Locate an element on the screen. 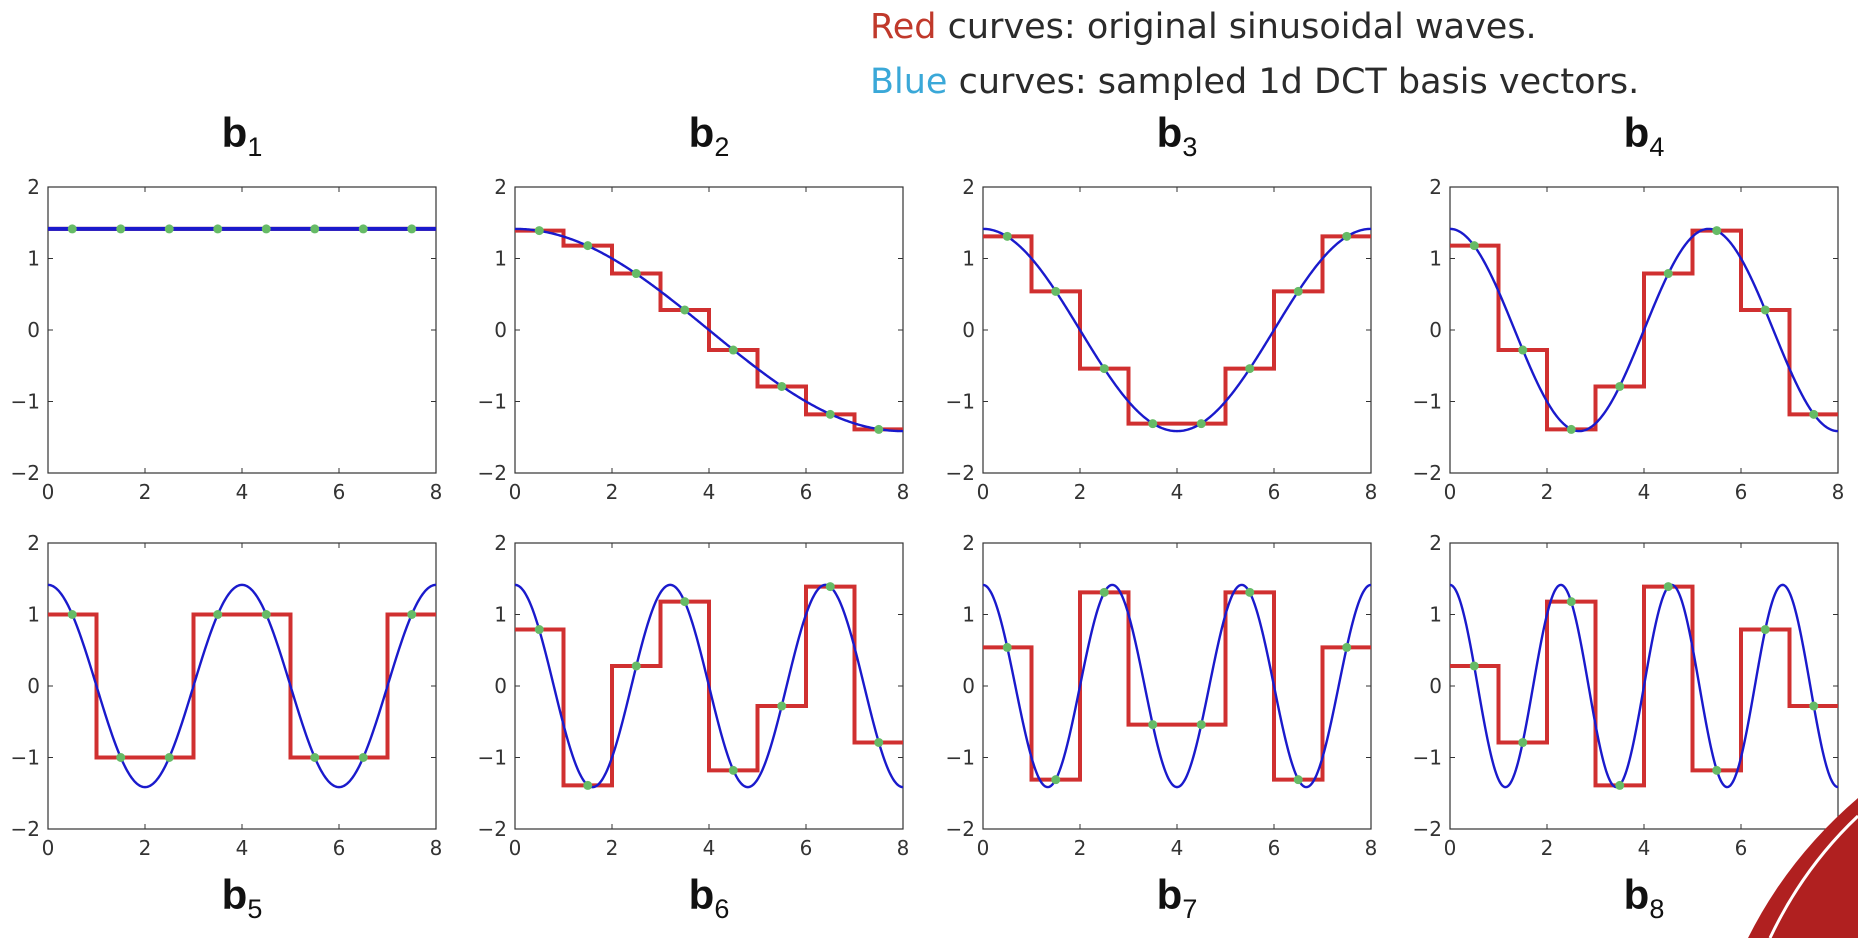  chart-title: b1 is located at coordinates (242, 135).